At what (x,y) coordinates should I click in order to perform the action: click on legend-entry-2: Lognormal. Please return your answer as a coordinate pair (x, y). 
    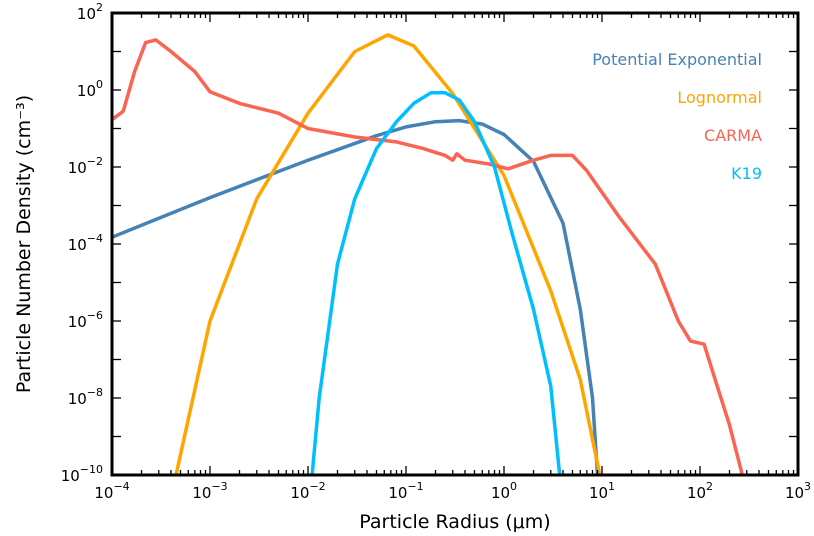
    Looking at the image, I should click on (719, 97).